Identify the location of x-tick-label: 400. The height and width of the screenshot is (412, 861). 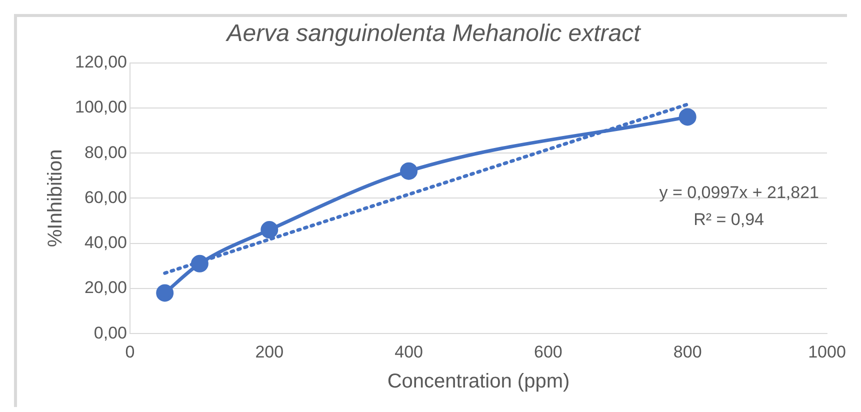
(408, 352).